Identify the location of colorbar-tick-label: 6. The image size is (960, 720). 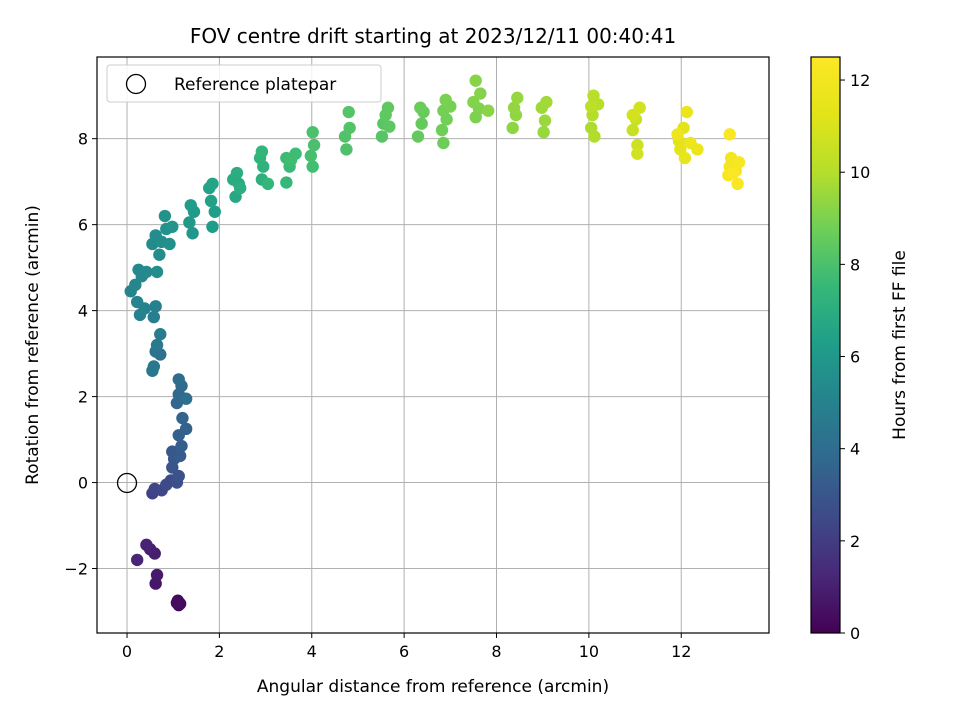
(855, 357).